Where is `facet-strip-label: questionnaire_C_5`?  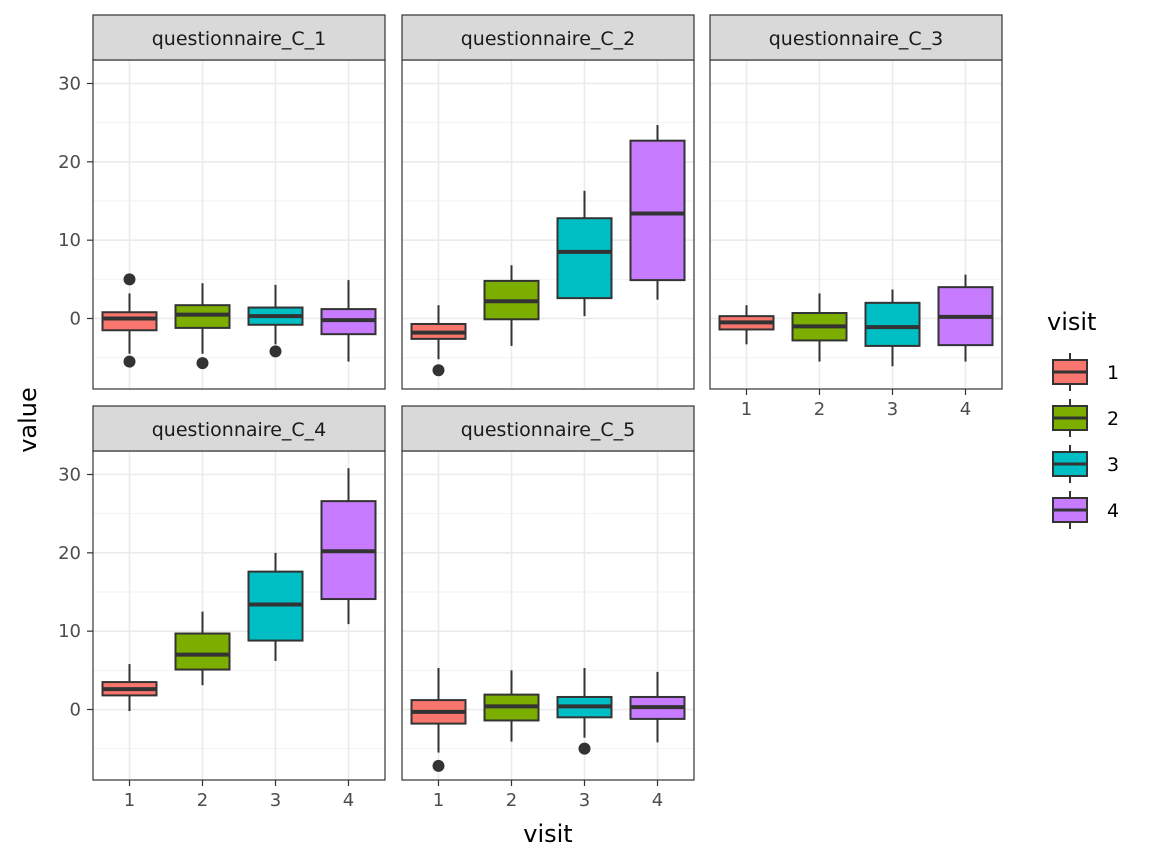 facet-strip-label: questionnaire_C_5 is located at coordinates (548, 430).